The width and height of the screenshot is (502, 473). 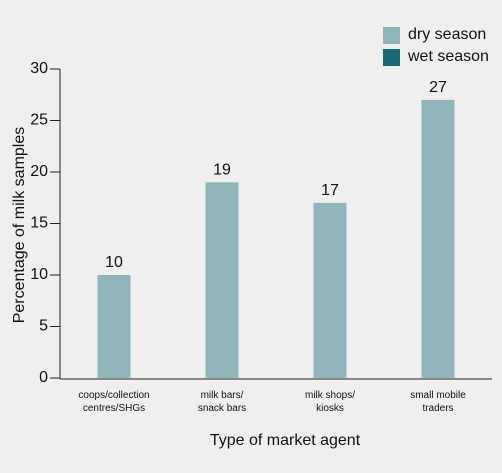 What do you see at coordinates (438, 402) in the screenshot?
I see `x-tick-label: small mobile traders` at bounding box center [438, 402].